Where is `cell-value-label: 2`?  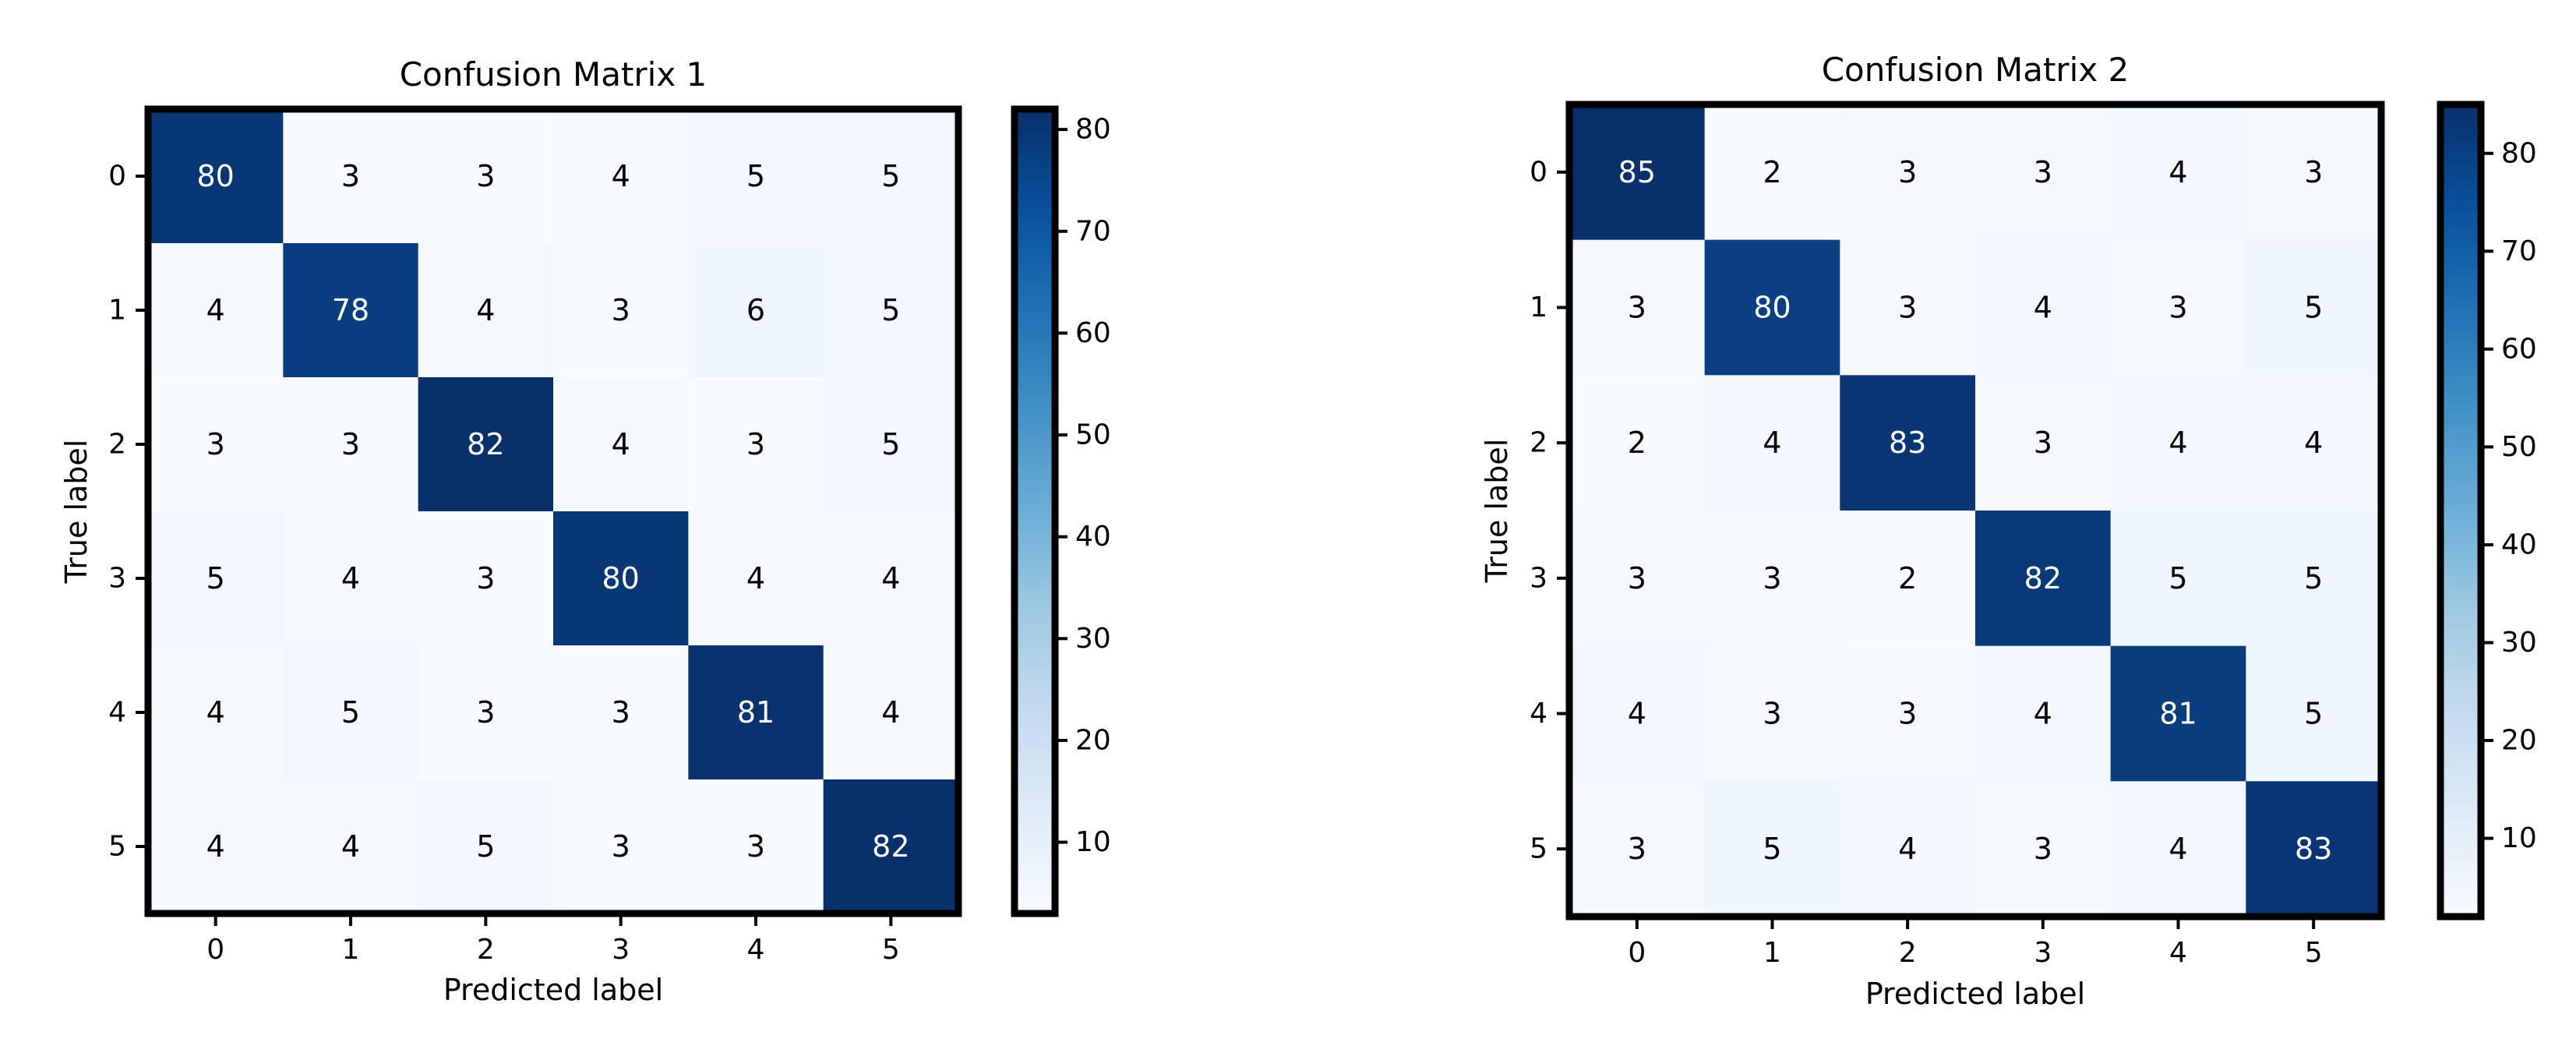 cell-value-label: 2 is located at coordinates (1637, 443).